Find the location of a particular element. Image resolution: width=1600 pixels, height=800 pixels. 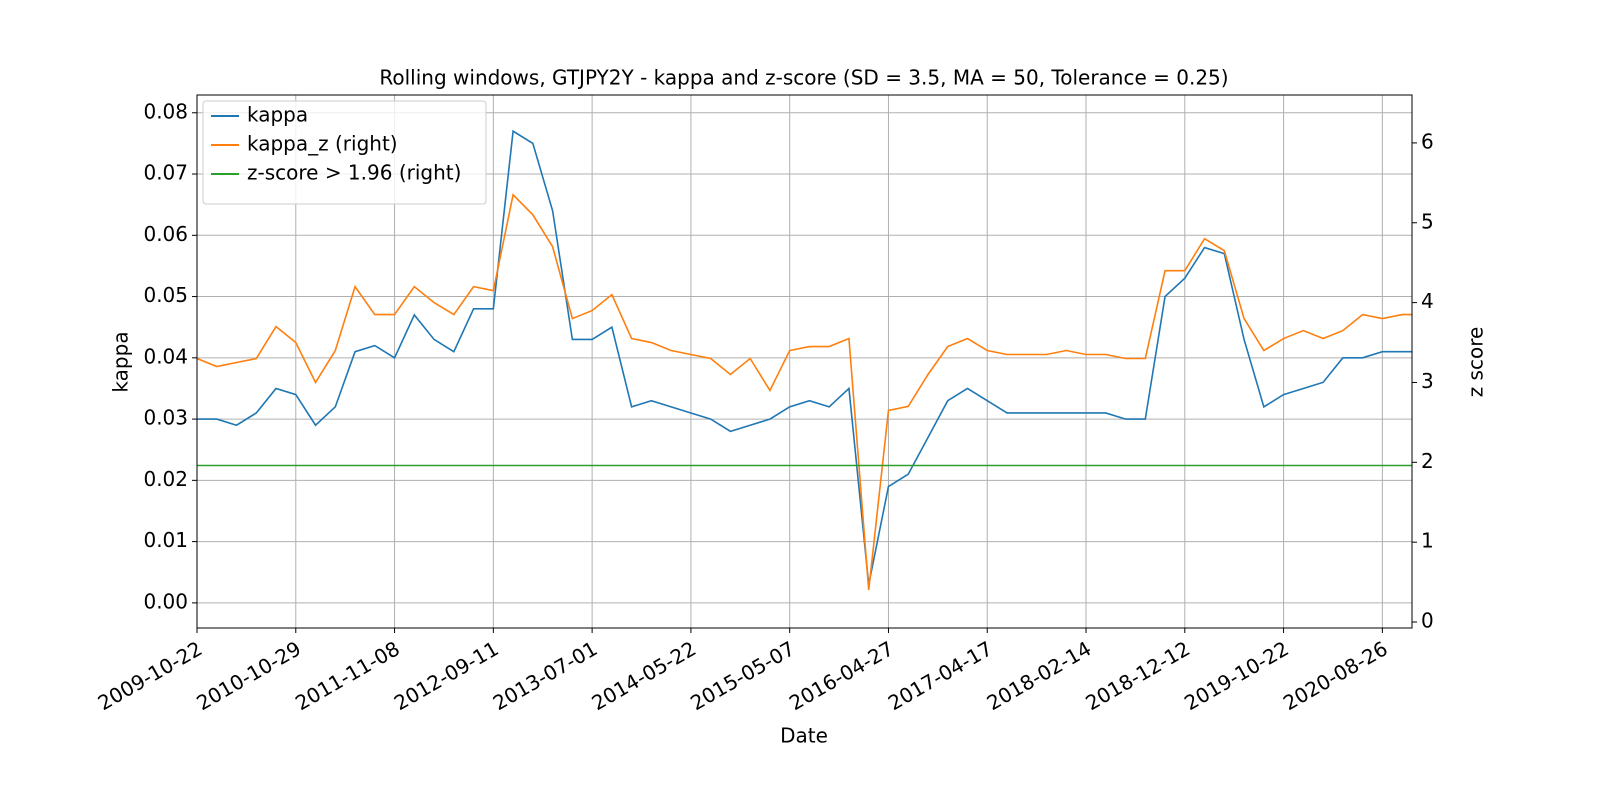

y2-tick-label: 2 is located at coordinates (1427, 461).